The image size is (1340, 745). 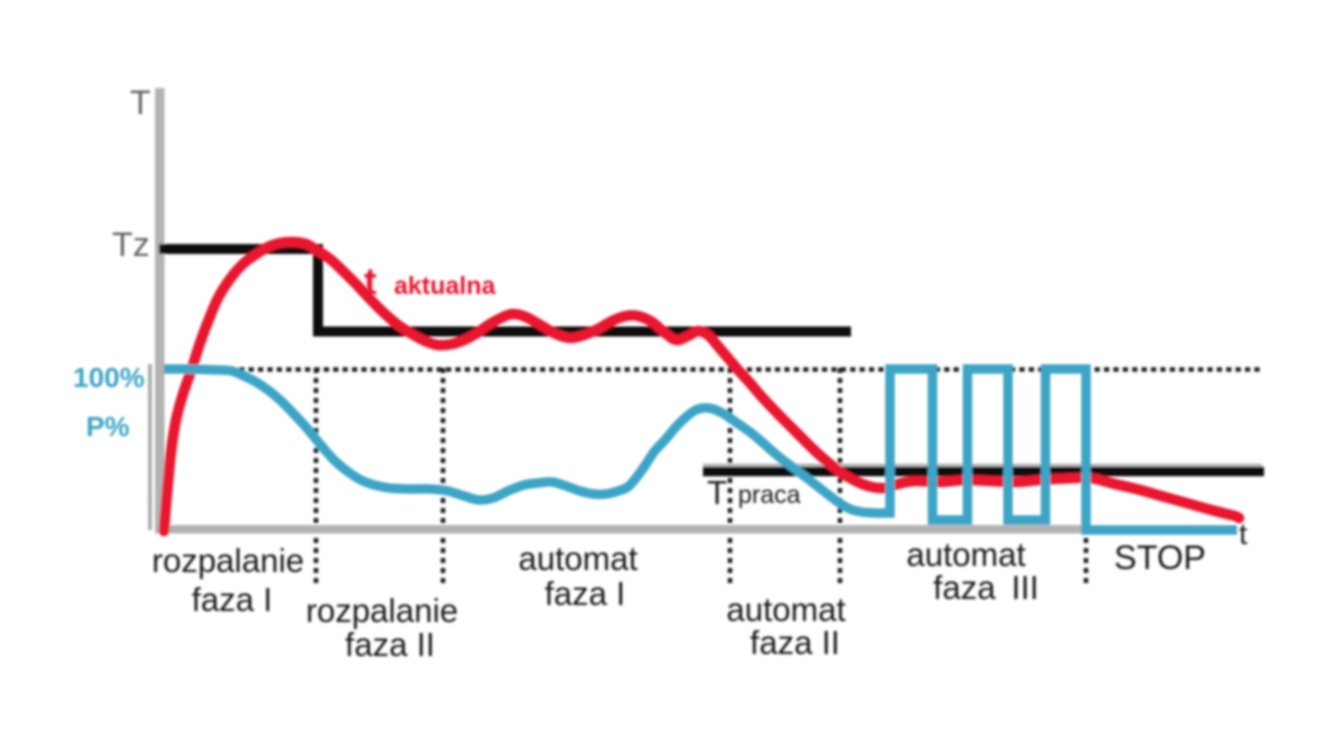 I want to click on svg-text: P%, so click(x=108, y=426).